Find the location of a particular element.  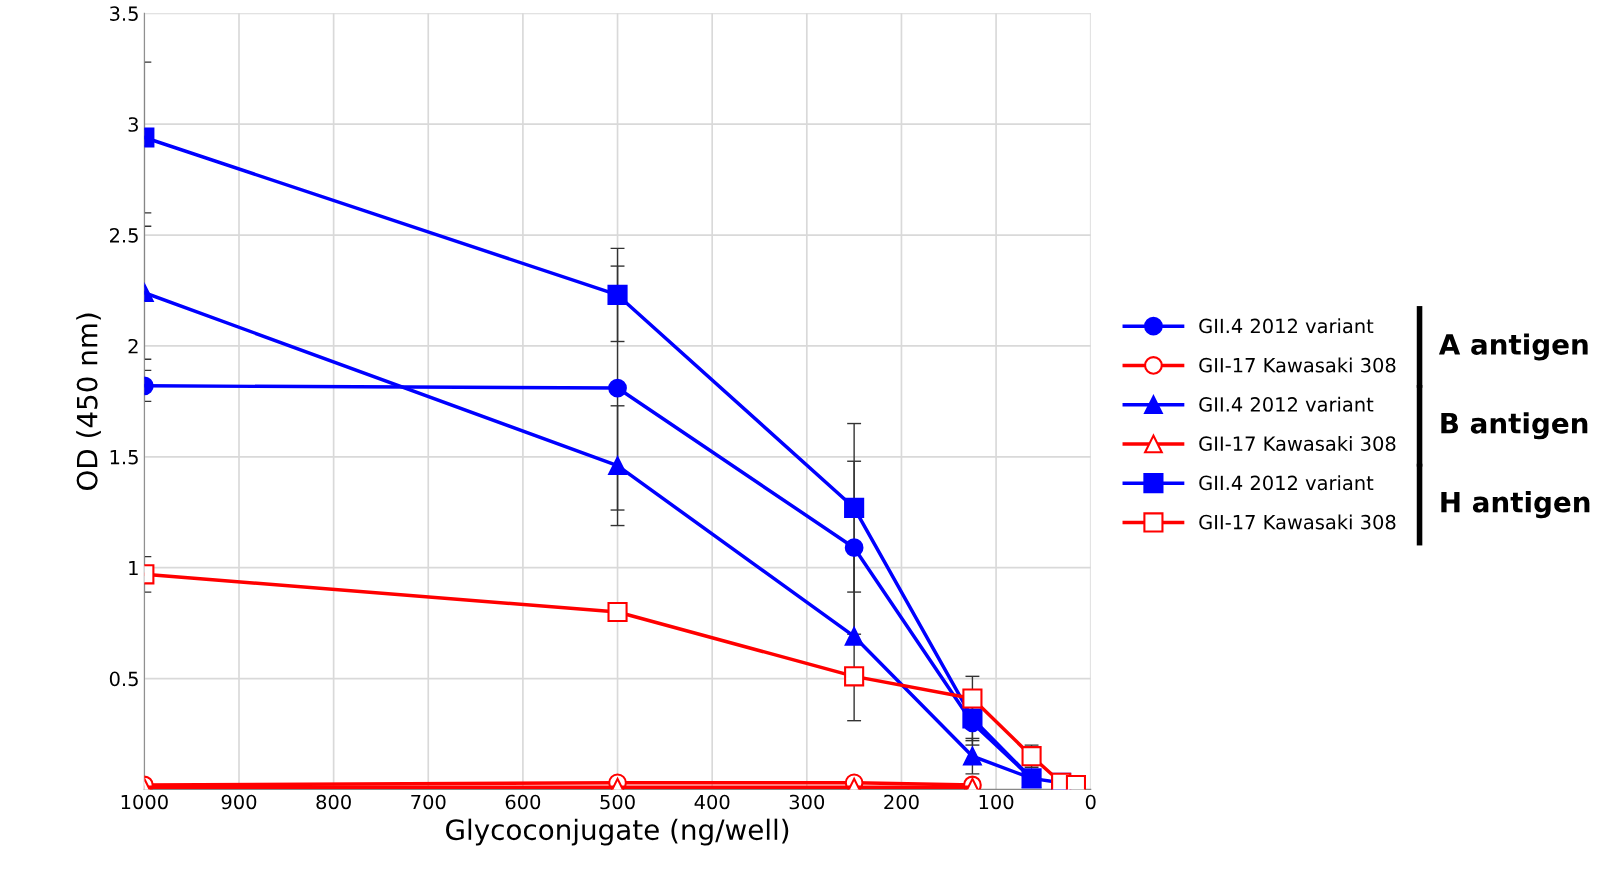

y-tick-label: 2.5 is located at coordinates (124, 235).